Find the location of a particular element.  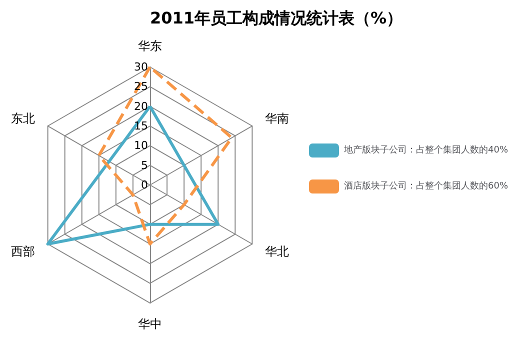

legend-label: 地产版块子公司：占整个集团人数的40% is located at coordinates (425, 150).